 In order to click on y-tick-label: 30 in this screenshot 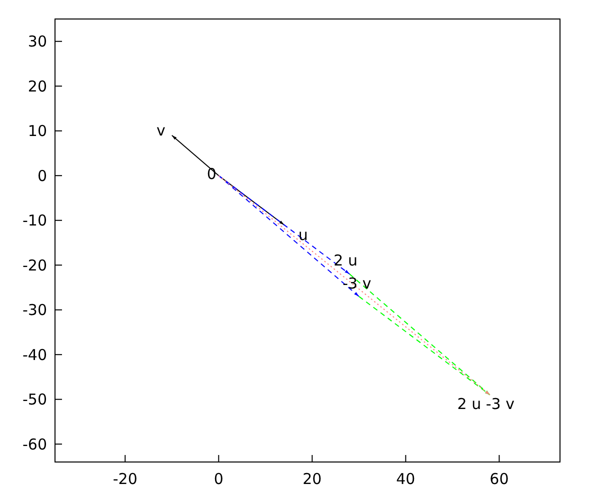, I will do `click(37, 41)`.